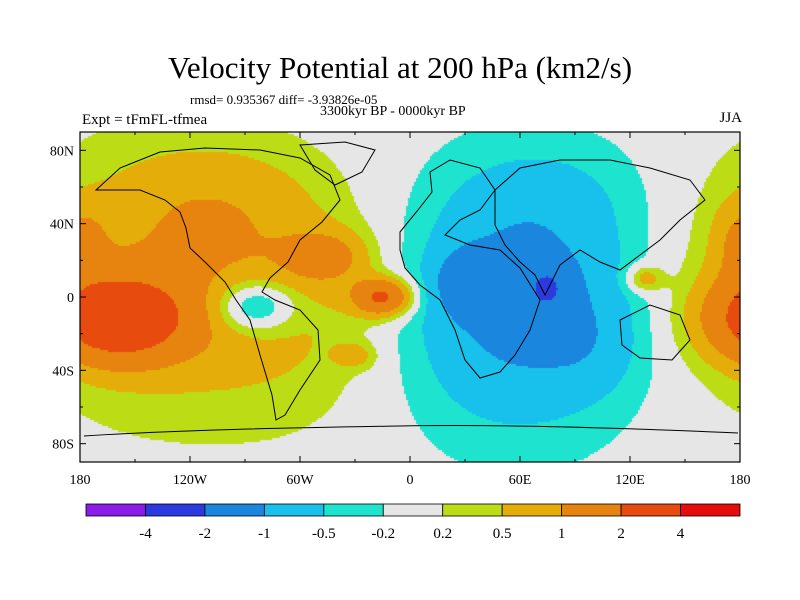 This screenshot has width=800, height=600. What do you see at coordinates (383, 534) in the screenshot?
I see `colorbar-label: -0.2` at bounding box center [383, 534].